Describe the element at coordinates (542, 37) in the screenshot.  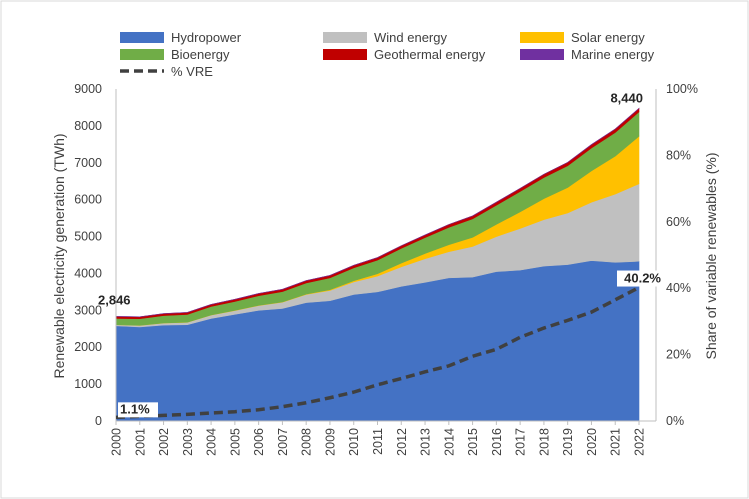
I see `legend-swatch-solar-energy` at that location.